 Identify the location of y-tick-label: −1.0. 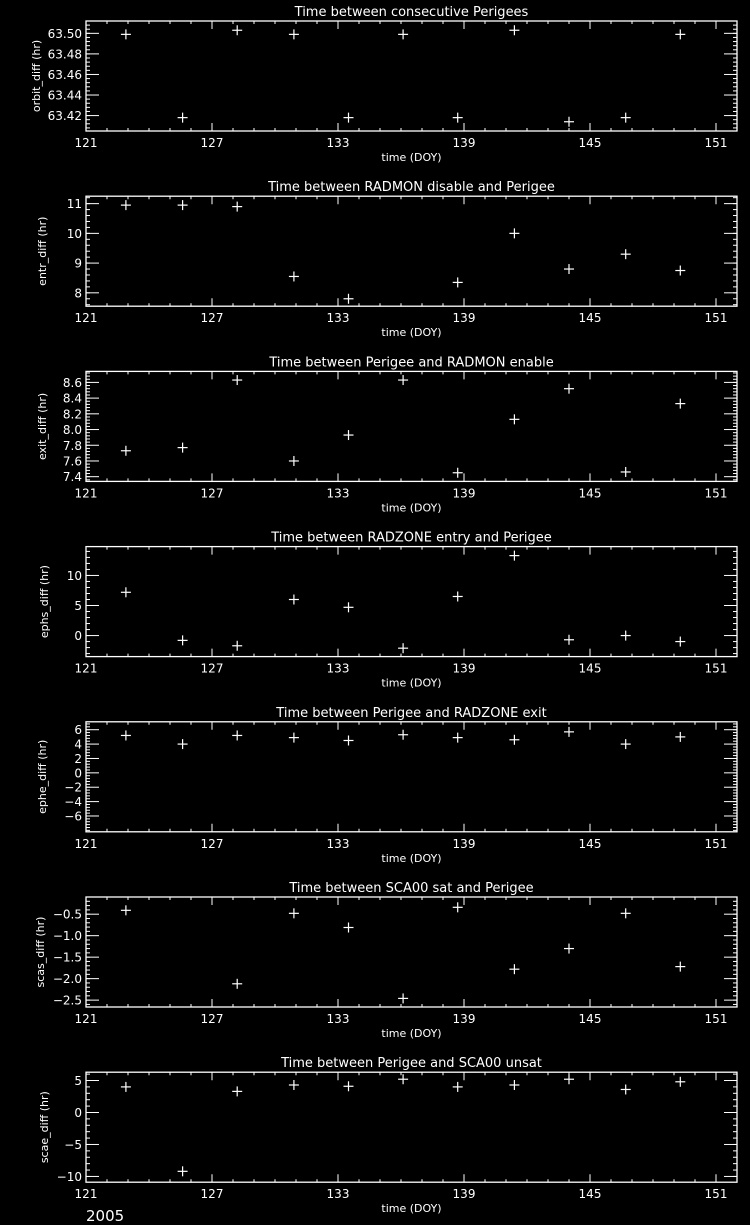
(67, 936).